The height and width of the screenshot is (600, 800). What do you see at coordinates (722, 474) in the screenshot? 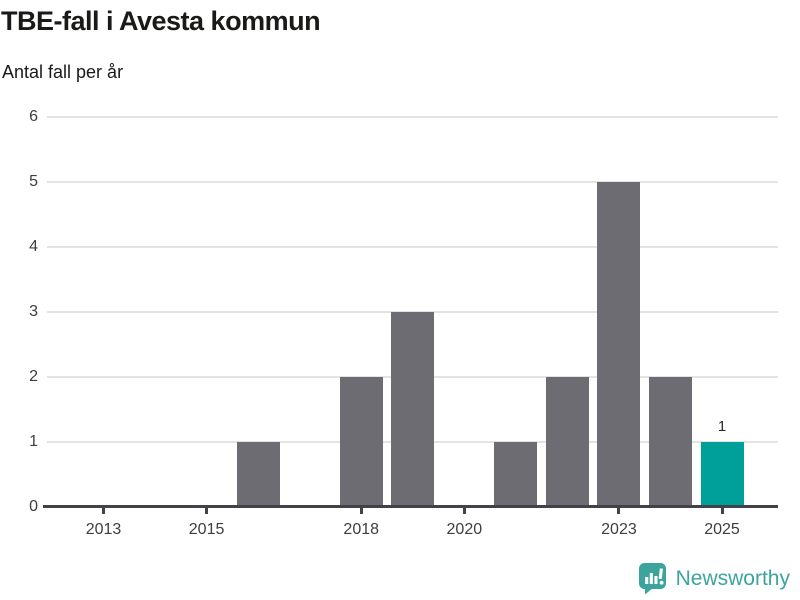
I see `bar-2025` at bounding box center [722, 474].